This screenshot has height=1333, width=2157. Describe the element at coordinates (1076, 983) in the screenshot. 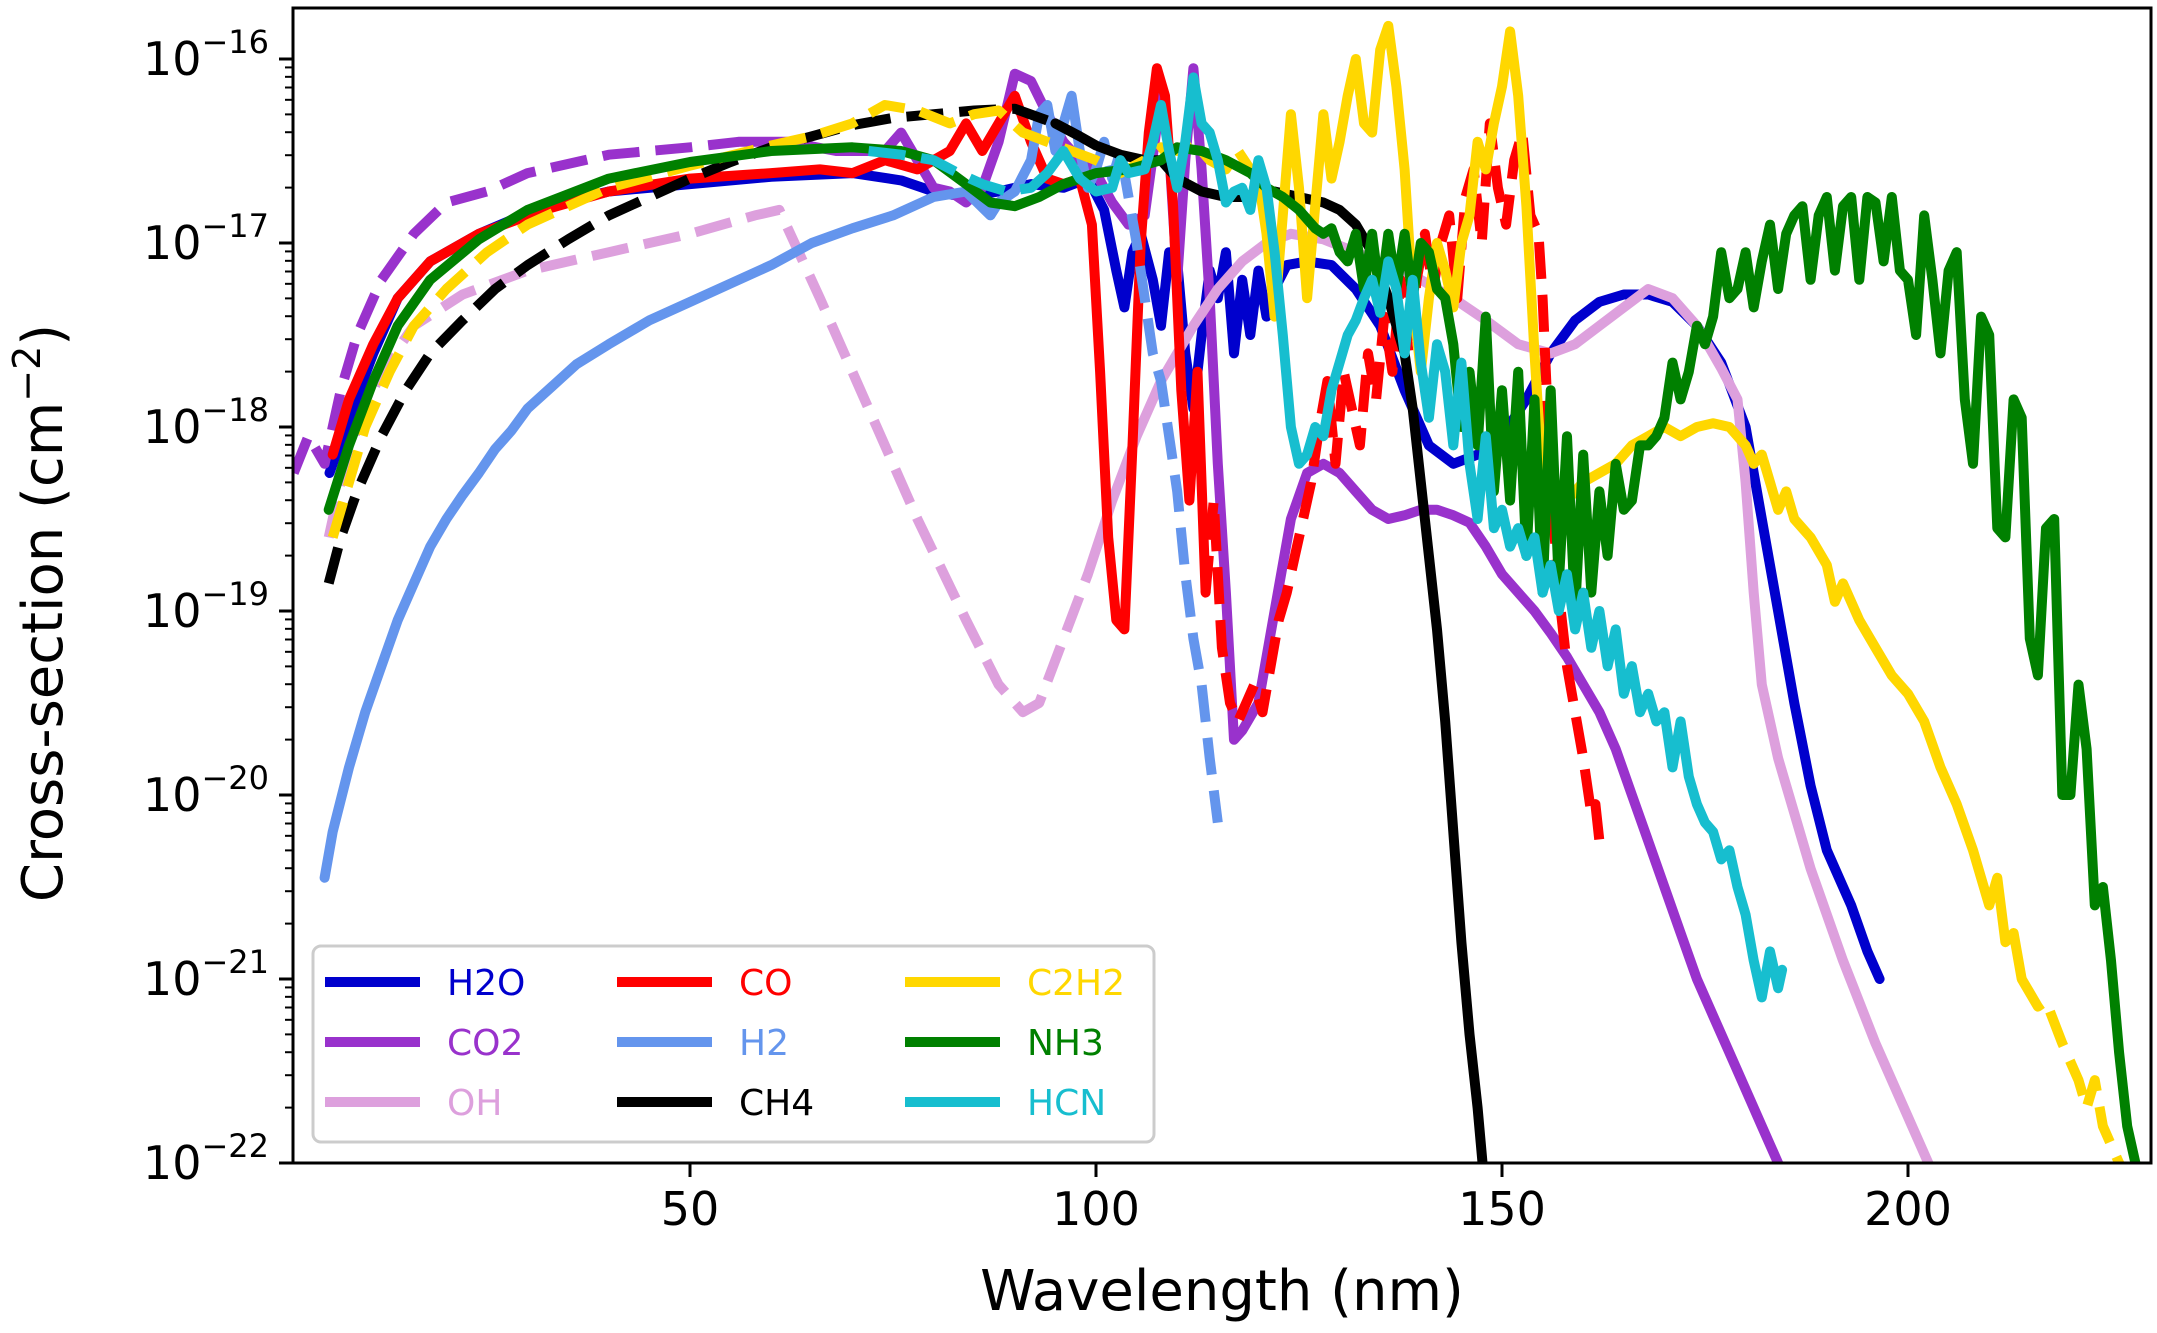

I see `legend-label: C2H2` at that location.